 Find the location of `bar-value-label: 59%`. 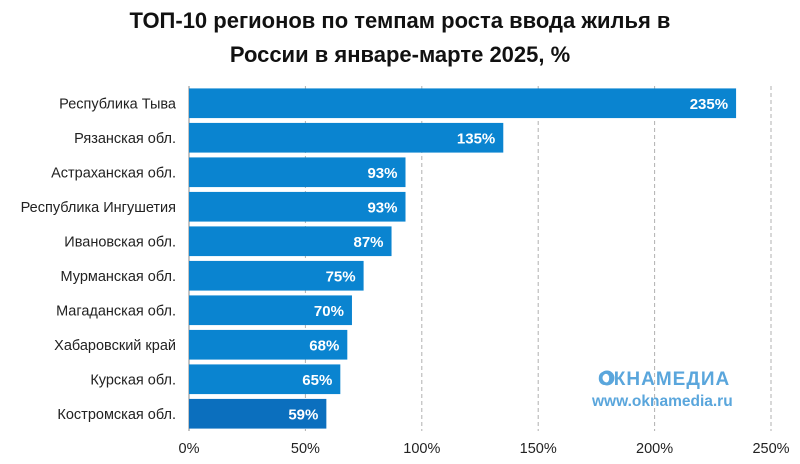

bar-value-label: 59% is located at coordinates (303, 414).